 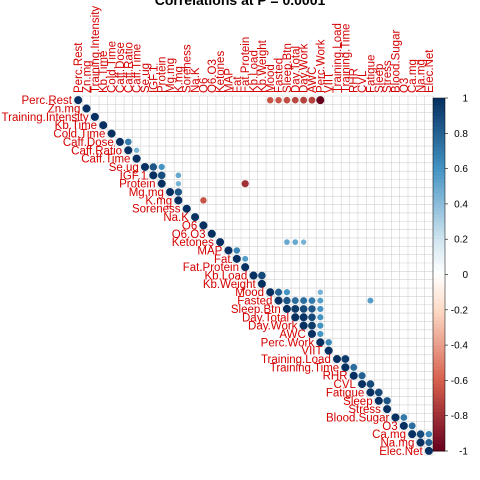 I want to click on colorbar-tick-label: 0.4, so click(x=461, y=204).